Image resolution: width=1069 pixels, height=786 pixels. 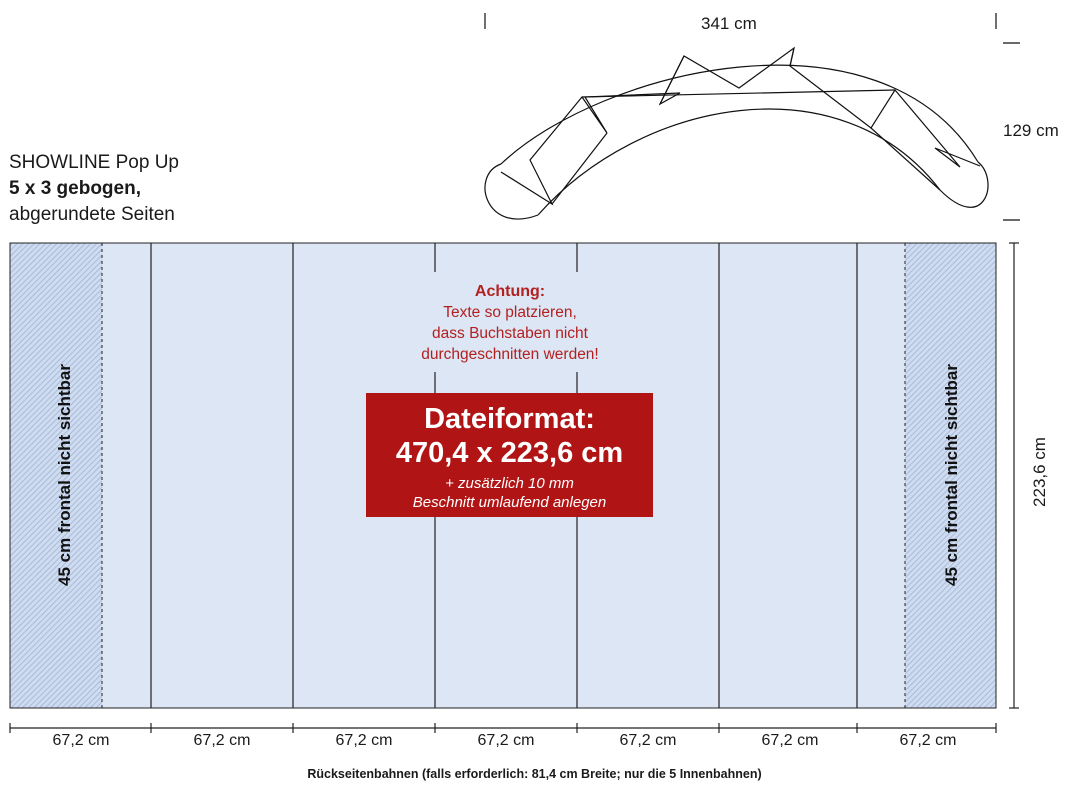 I want to click on file-format-note-2: Beschnitt umlaufend anlegen, so click(x=509, y=502).